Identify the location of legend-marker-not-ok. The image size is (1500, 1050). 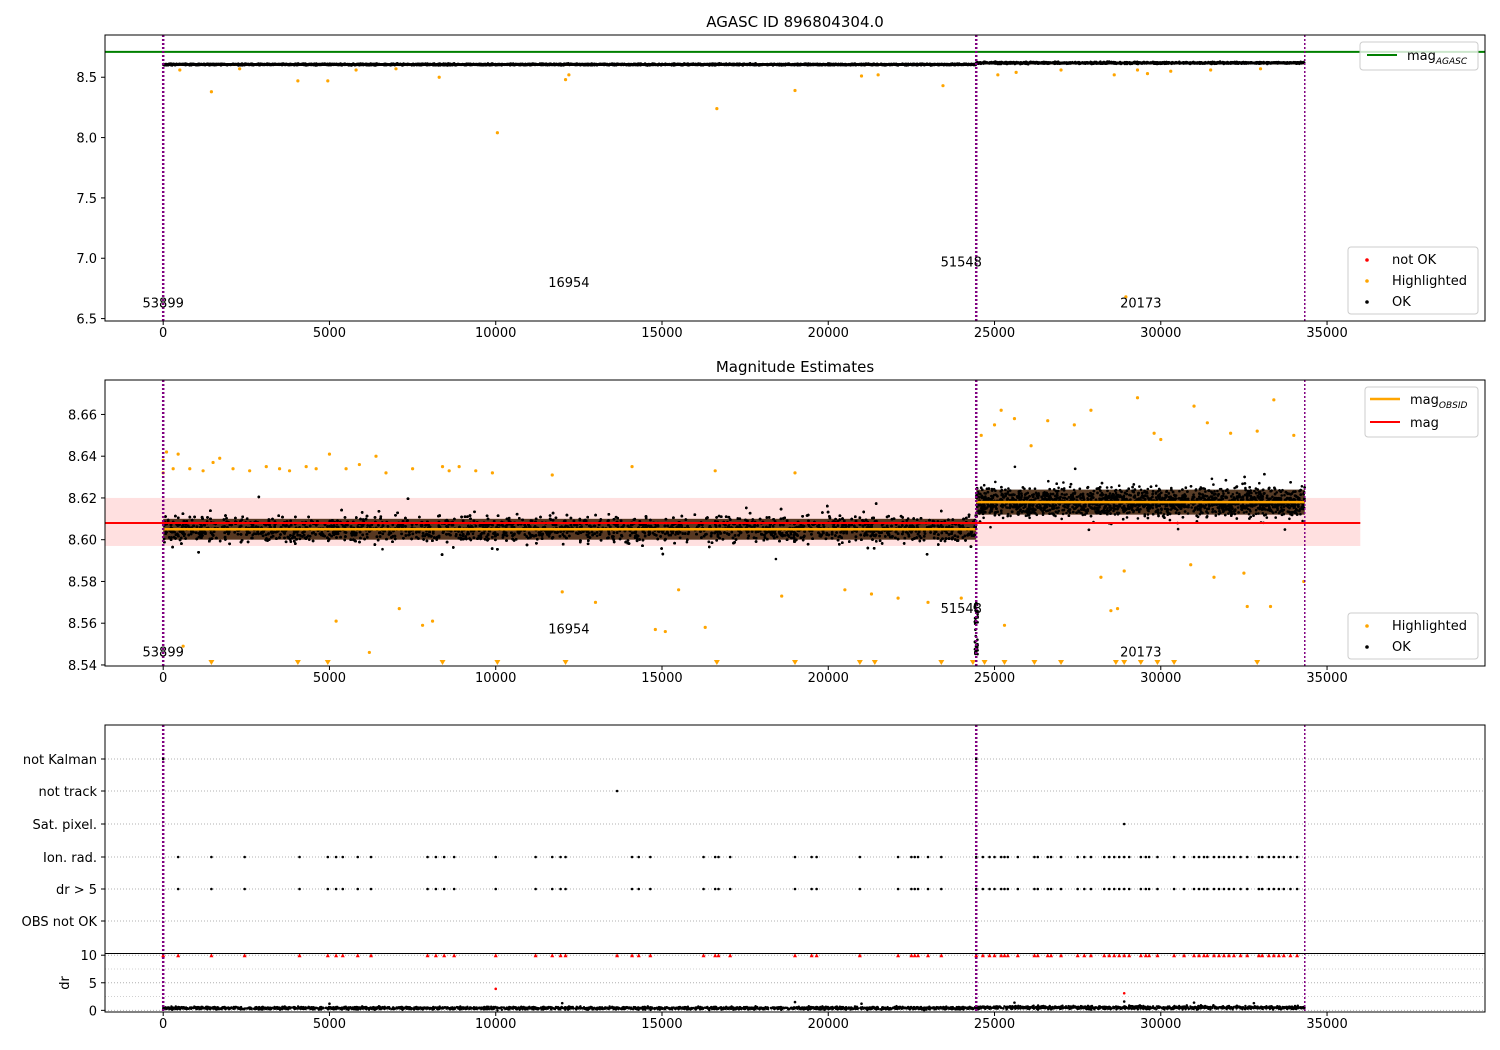
(1367, 260).